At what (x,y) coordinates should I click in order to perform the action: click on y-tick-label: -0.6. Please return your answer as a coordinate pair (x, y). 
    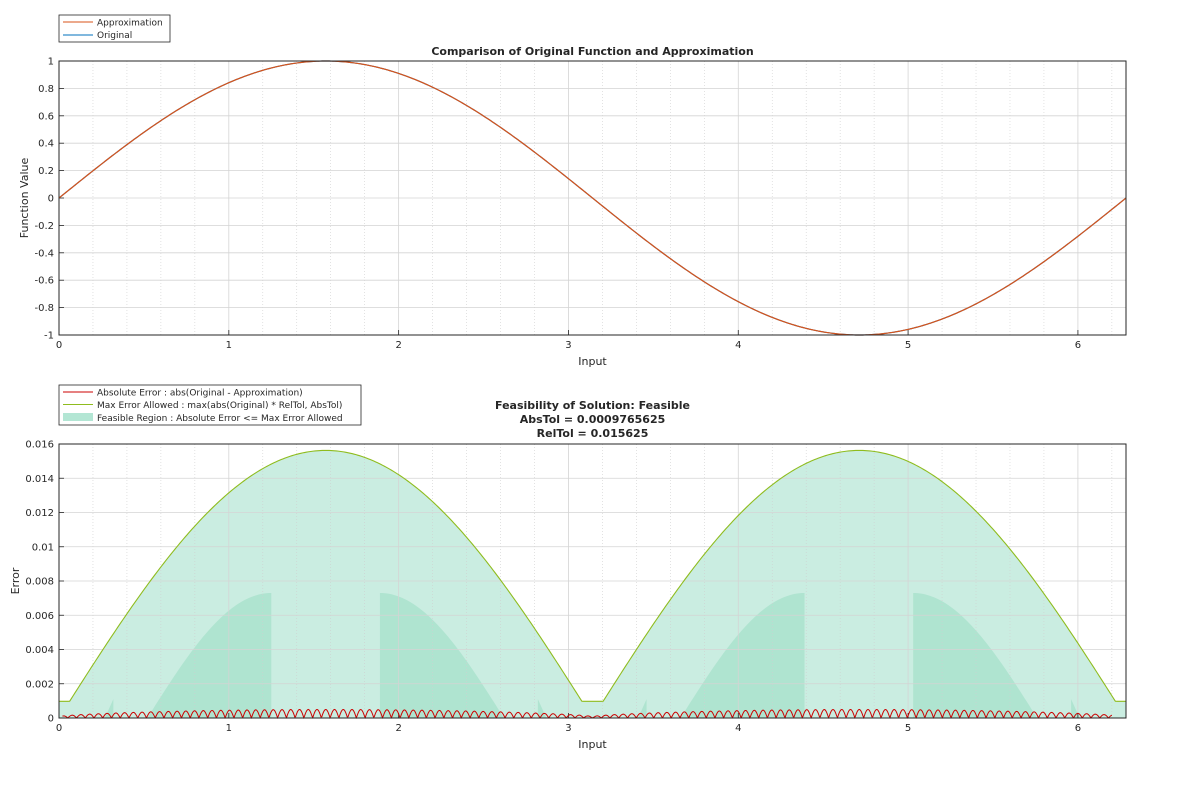
    Looking at the image, I should click on (44, 281).